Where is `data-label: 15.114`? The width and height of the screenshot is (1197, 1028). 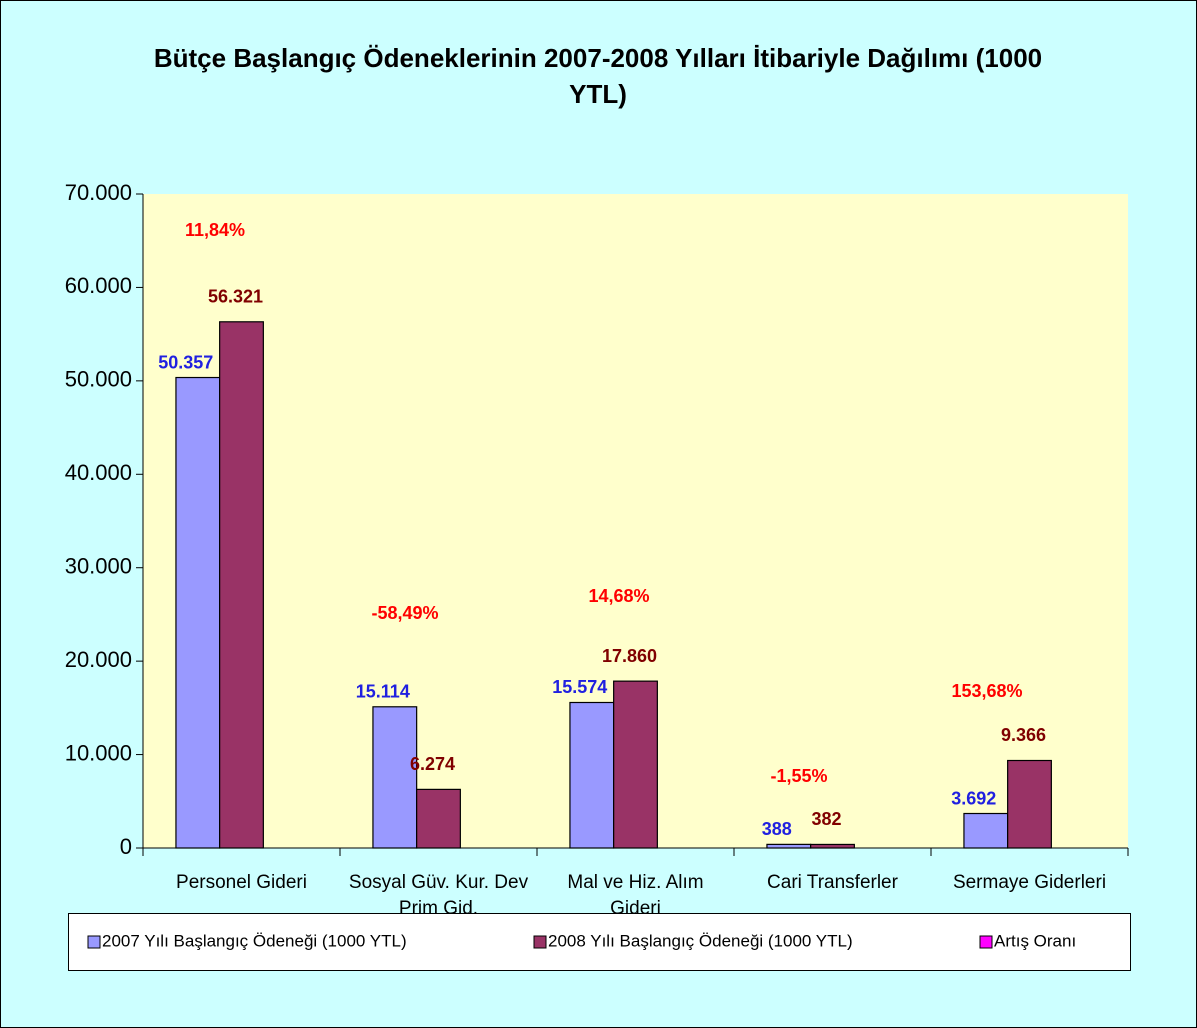
data-label: 15.114 is located at coordinates (383, 692).